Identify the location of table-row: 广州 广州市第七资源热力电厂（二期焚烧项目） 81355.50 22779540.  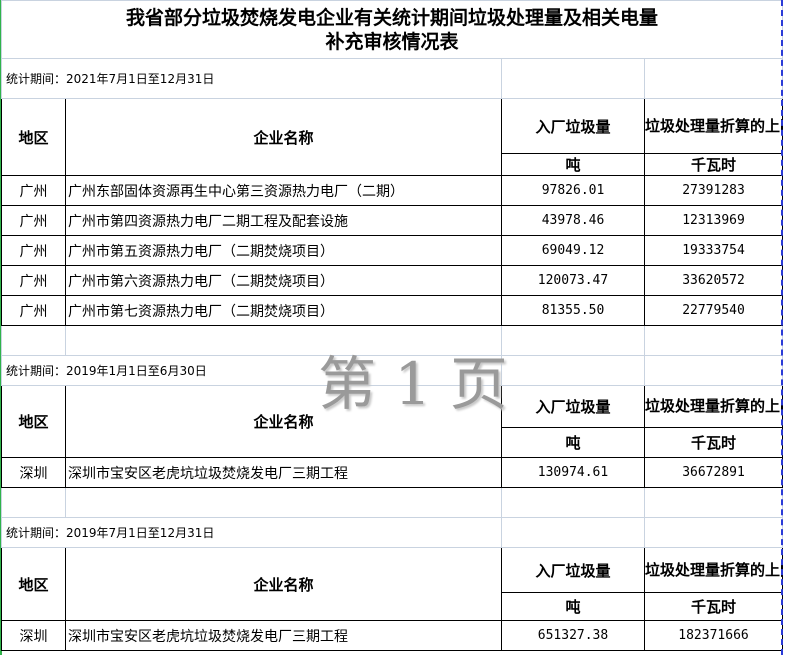
(392, 310).